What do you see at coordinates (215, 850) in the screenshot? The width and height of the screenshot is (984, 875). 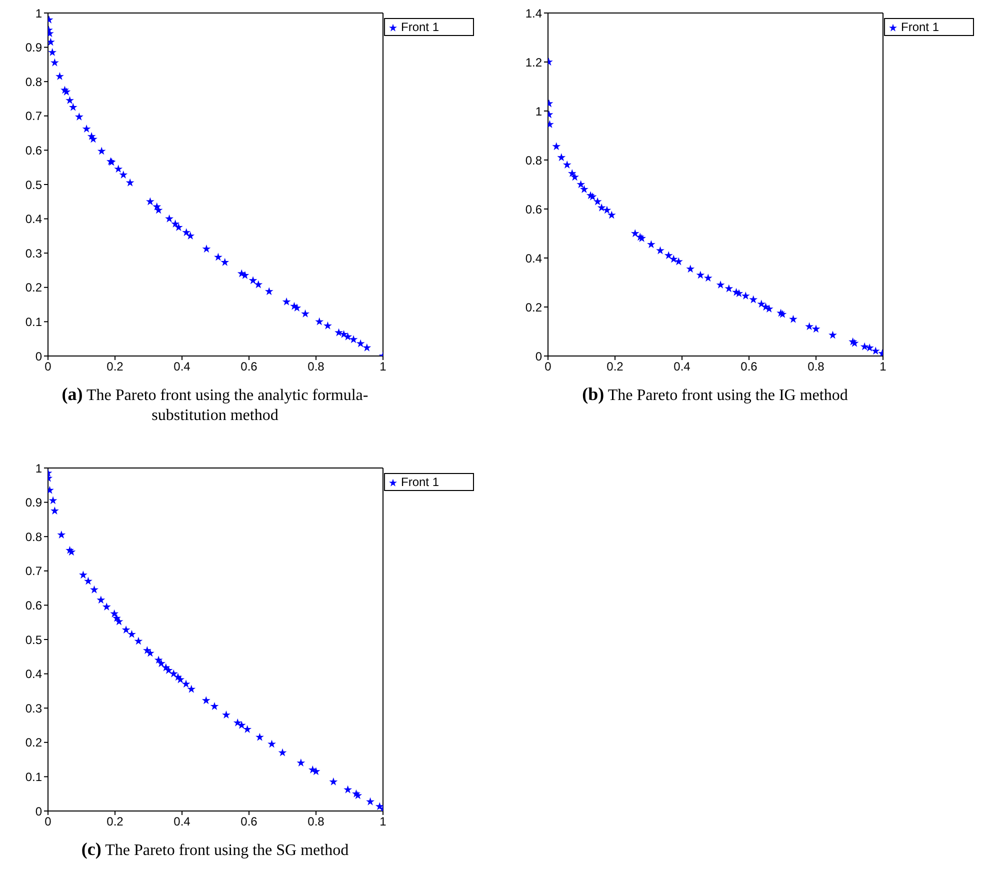 I see `text: (c) The Pareto front using the SG method` at bounding box center [215, 850].